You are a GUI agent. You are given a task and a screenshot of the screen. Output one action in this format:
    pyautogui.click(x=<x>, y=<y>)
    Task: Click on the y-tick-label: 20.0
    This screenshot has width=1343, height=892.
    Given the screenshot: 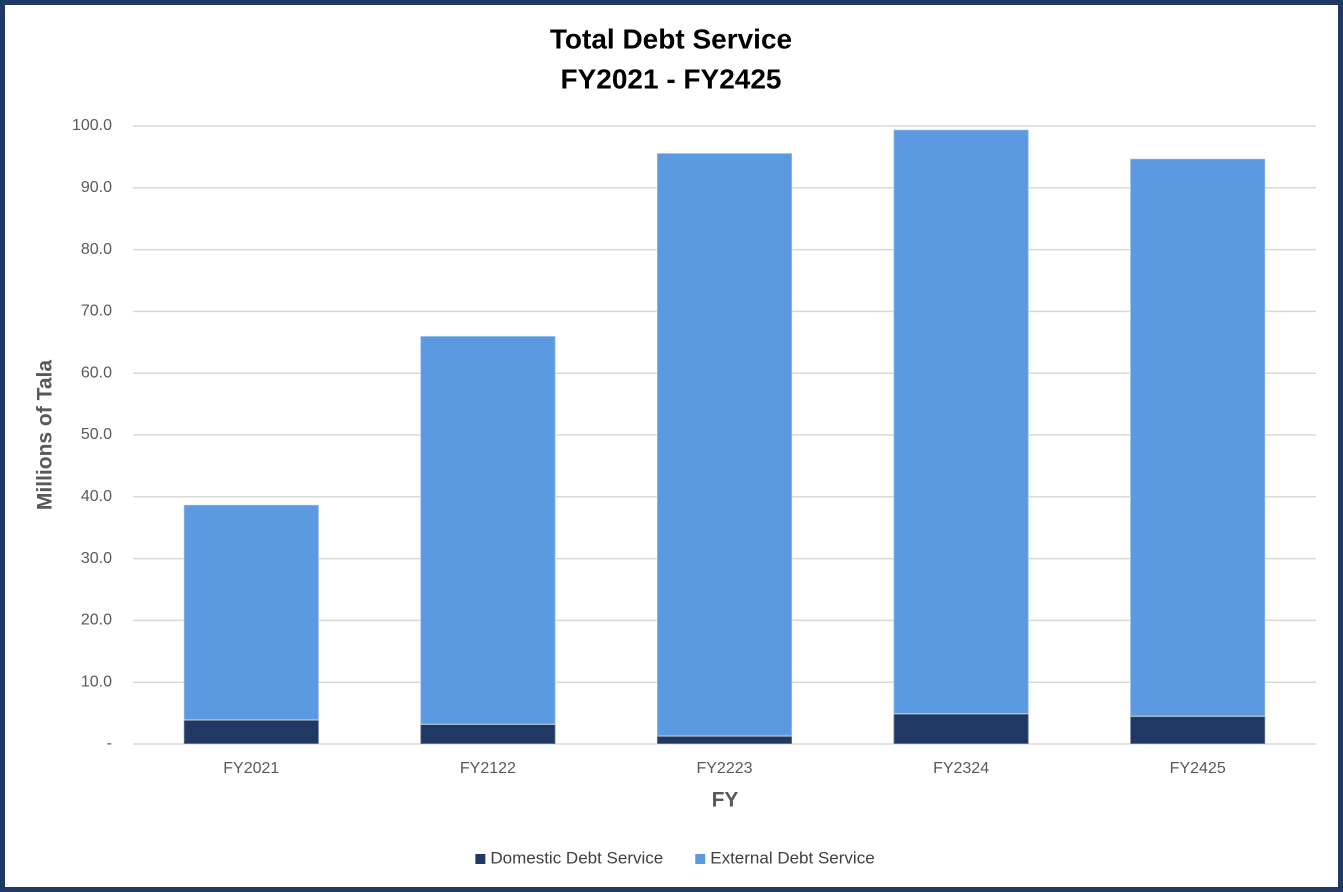 What is the action you would take?
    pyautogui.click(x=96, y=620)
    